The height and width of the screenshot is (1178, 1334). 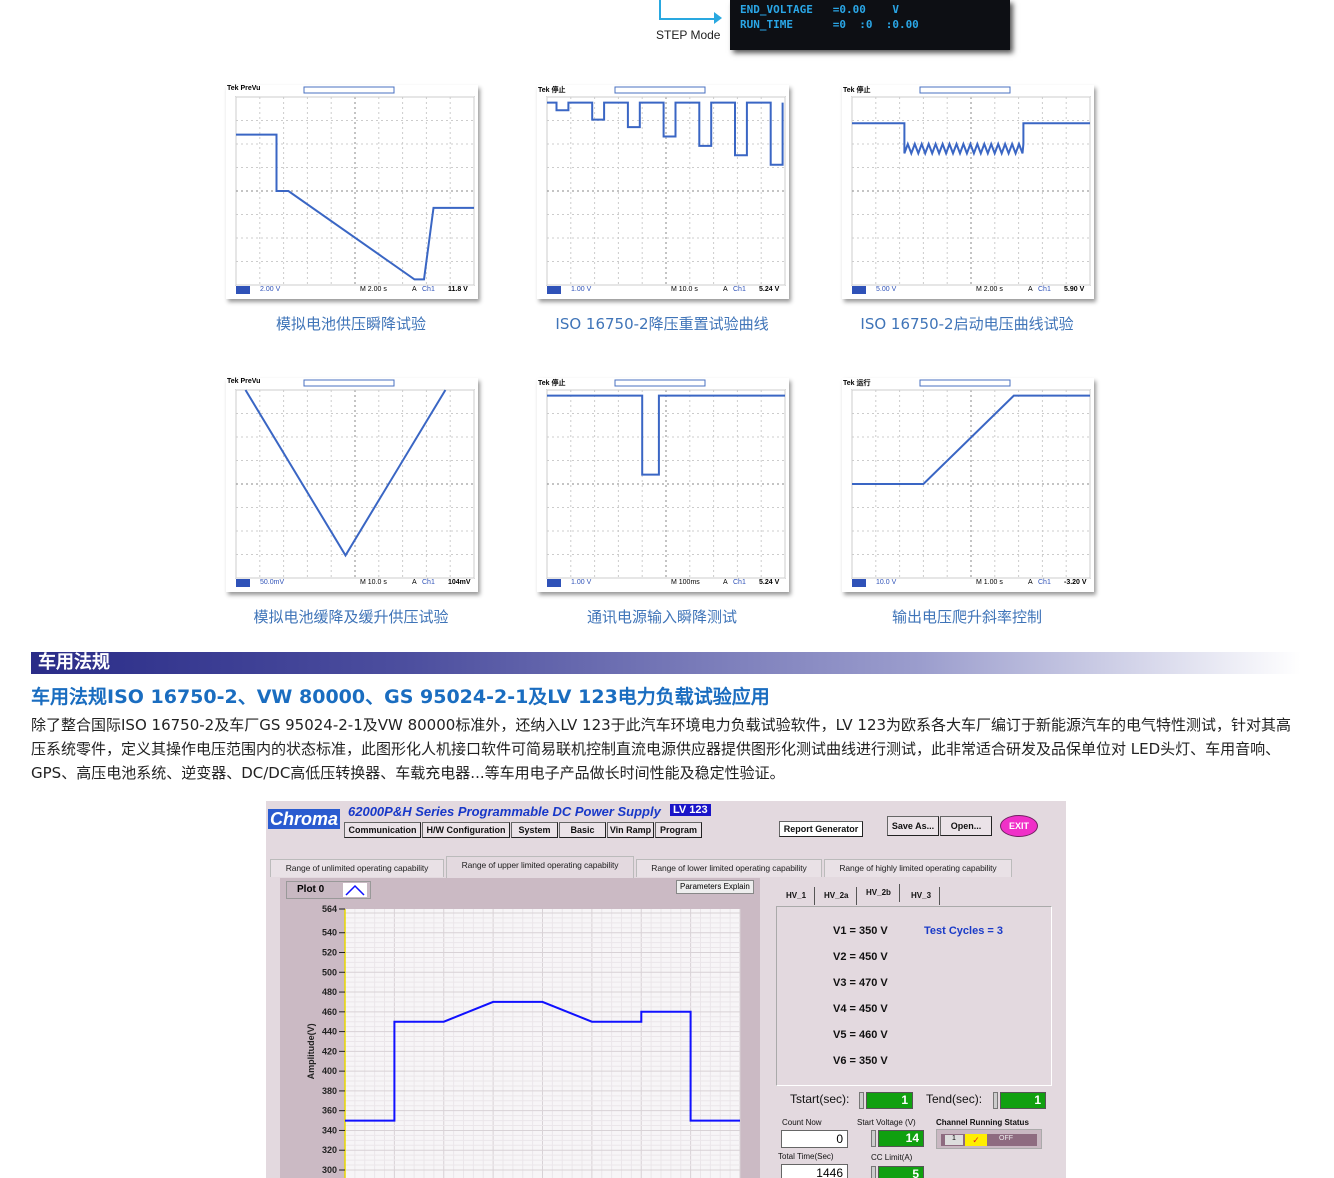 What do you see at coordinates (814, 1139) in the screenshot?
I see `count-now-value: 0` at bounding box center [814, 1139].